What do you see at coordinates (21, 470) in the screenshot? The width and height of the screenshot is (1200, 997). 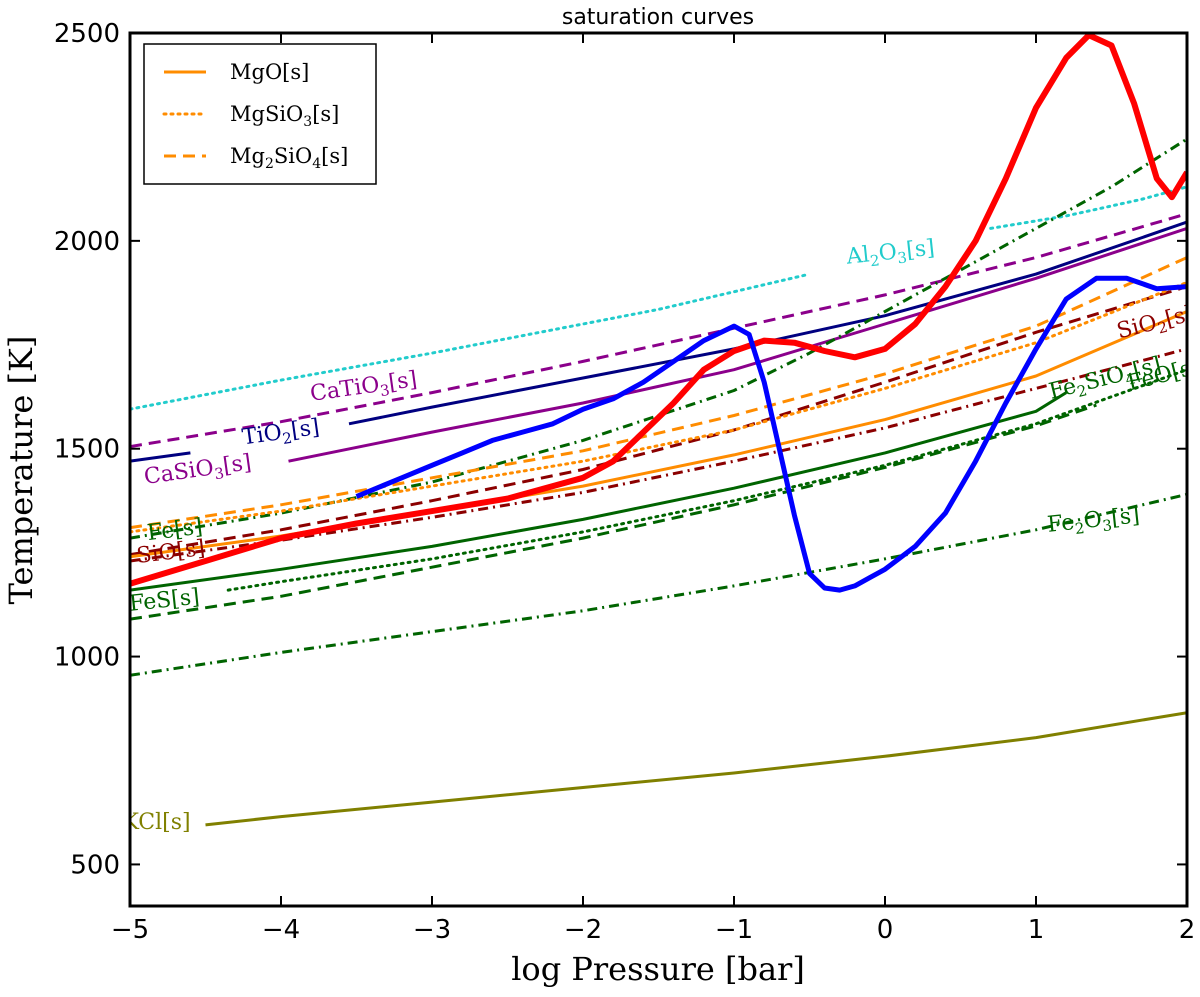 I see `y-axis-label: Temperature [K]` at bounding box center [21, 470].